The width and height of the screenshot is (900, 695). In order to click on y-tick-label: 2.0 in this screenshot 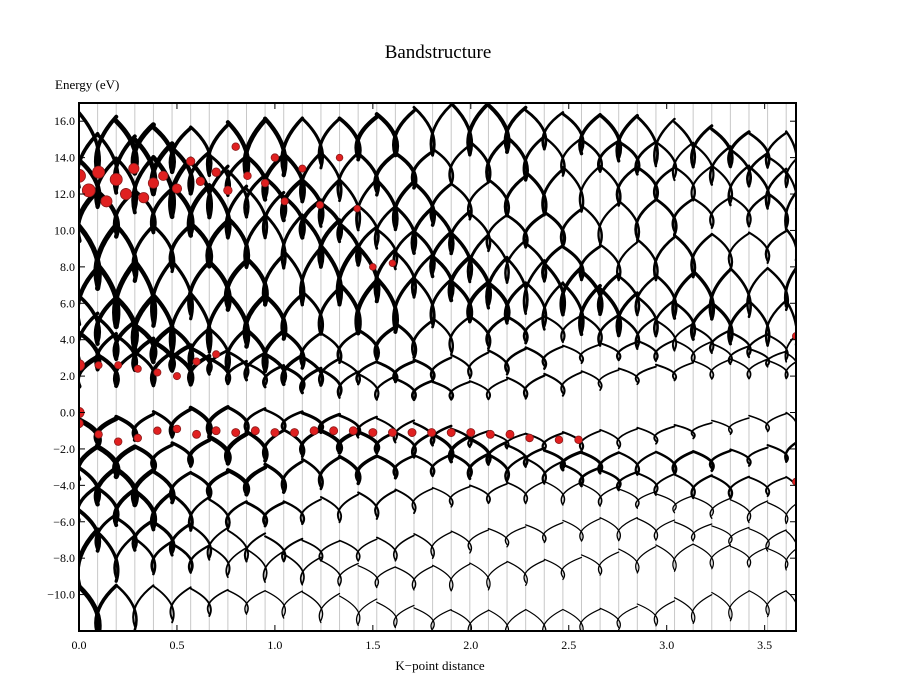, I will do `click(67, 376)`.